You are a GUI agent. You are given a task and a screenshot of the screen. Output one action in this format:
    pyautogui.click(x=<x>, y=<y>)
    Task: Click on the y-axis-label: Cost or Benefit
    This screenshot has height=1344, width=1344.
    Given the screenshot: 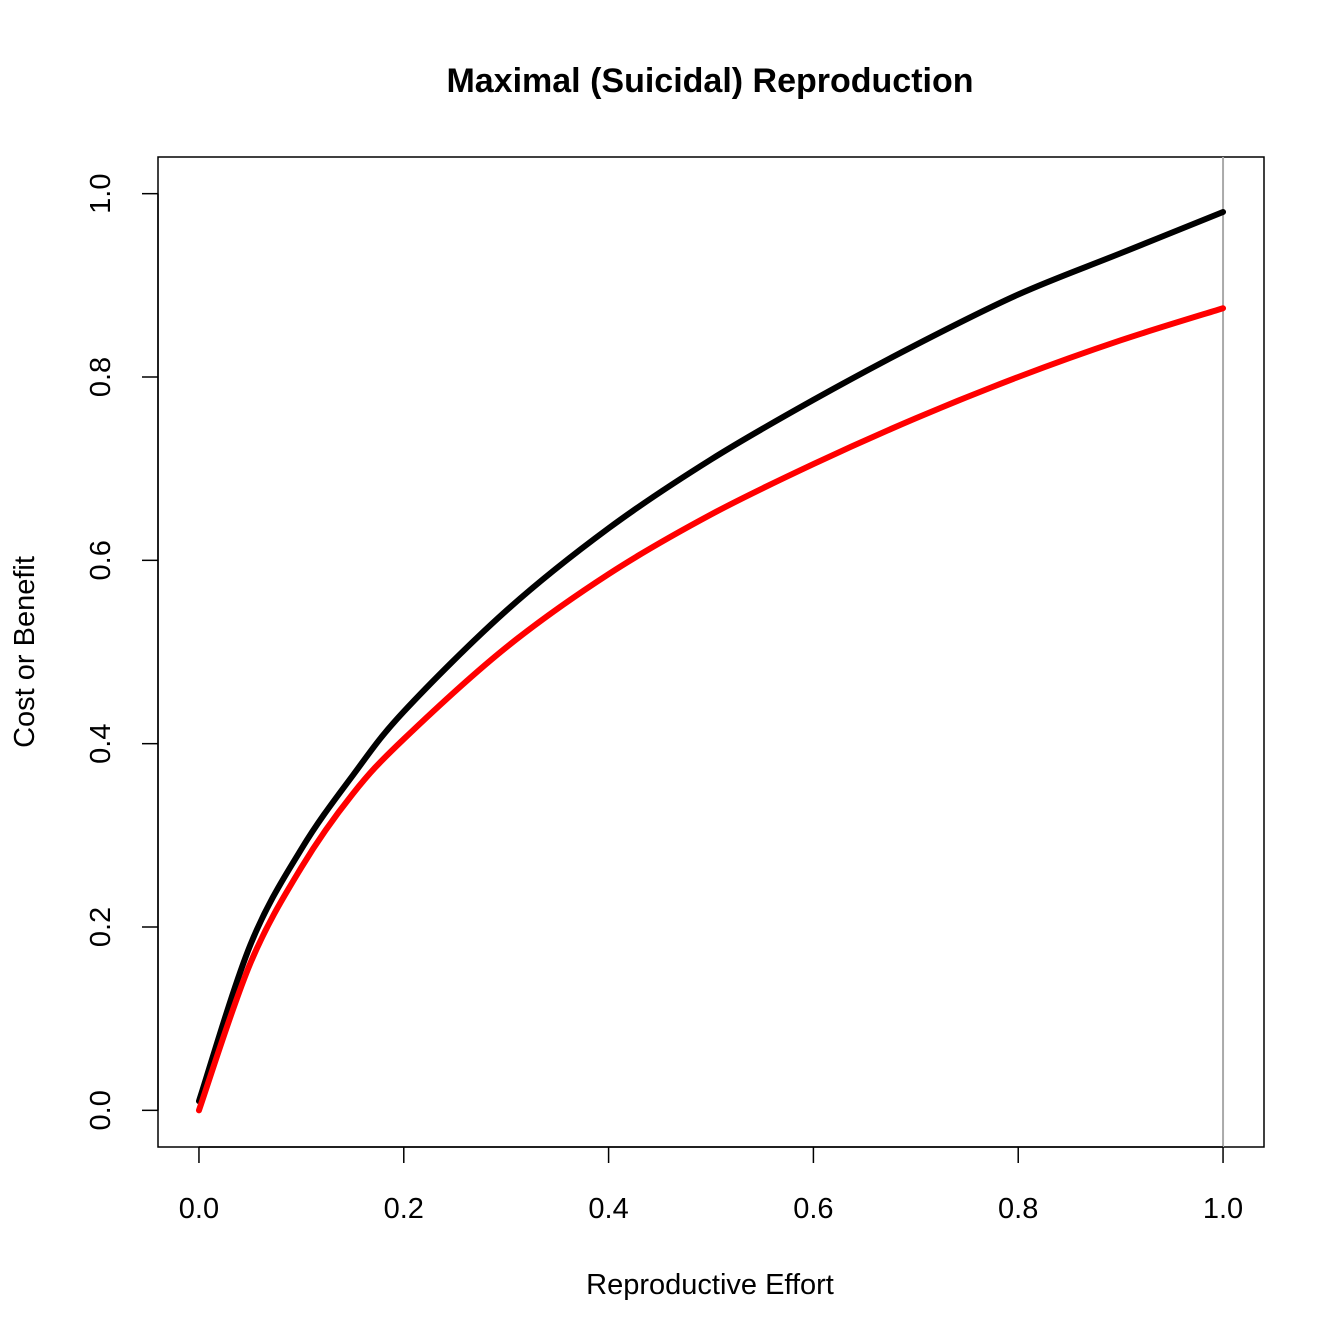 What is the action you would take?
    pyautogui.click(x=25, y=652)
    